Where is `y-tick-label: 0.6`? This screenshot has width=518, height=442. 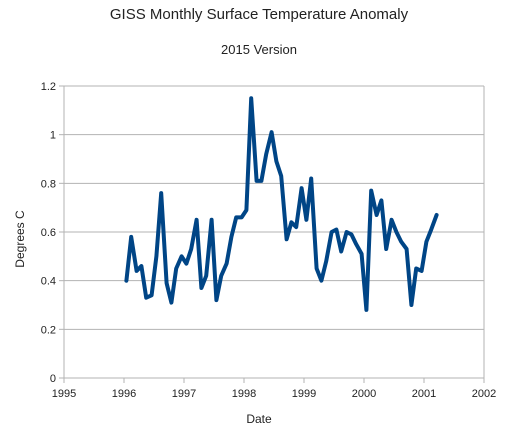
y-tick-label: 0.6 is located at coordinates (48, 233).